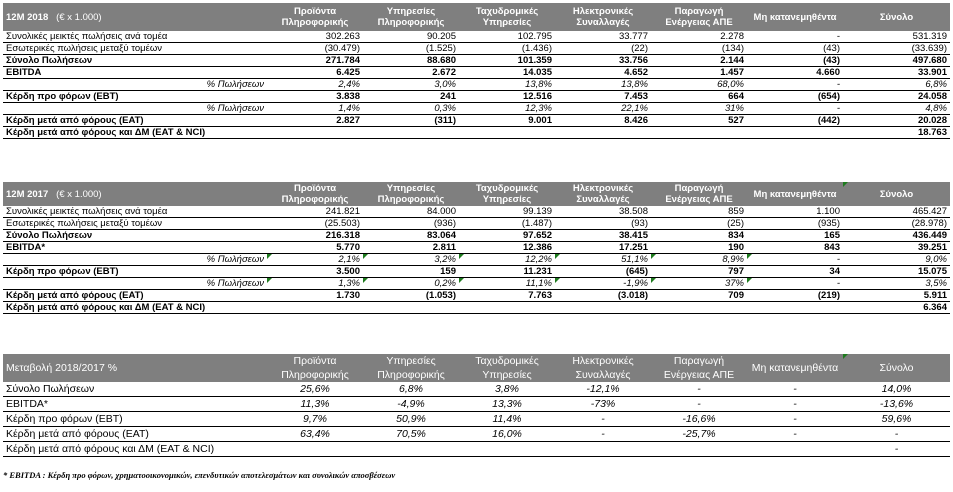  Describe the element at coordinates (699, 48) in the screenshot. I see `cell-value: (134)` at that location.